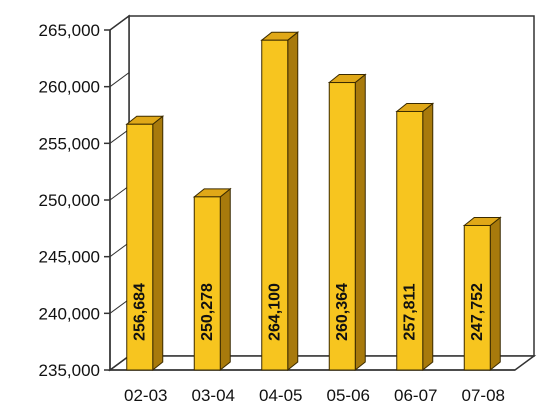 Image resolution: width=538 pixels, height=414 pixels. I want to click on bar-data-label: 260,364, so click(342, 312).